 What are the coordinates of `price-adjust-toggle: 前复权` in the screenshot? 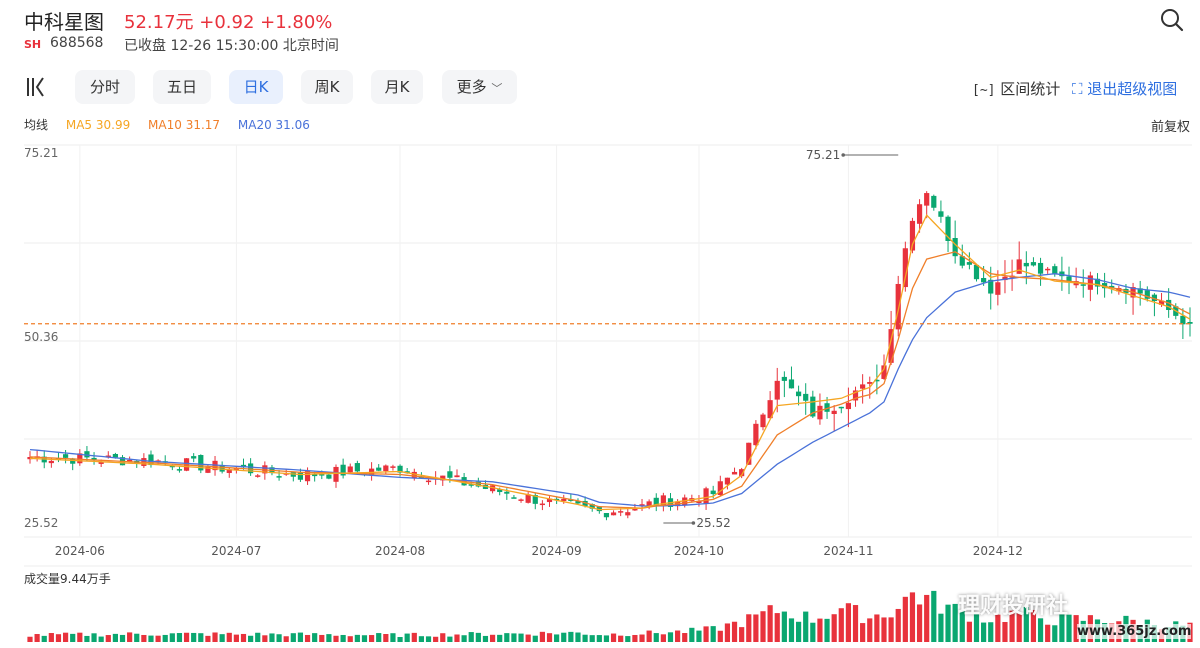 It's located at (1170, 127).